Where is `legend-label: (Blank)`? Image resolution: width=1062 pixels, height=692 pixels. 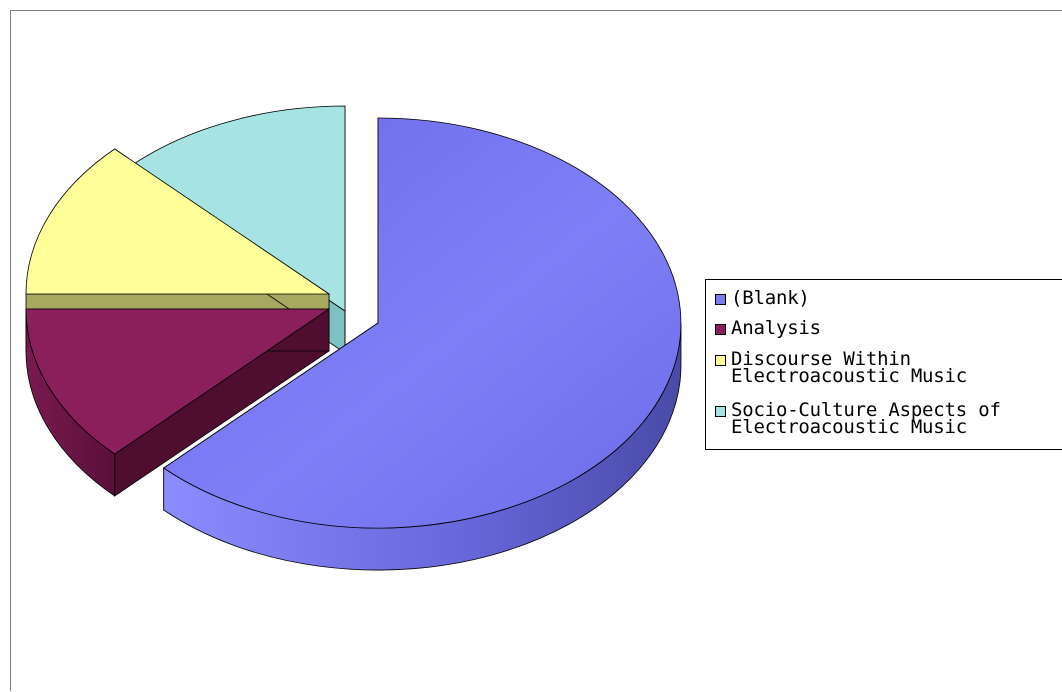 legend-label: (Blank) is located at coordinates (770, 298).